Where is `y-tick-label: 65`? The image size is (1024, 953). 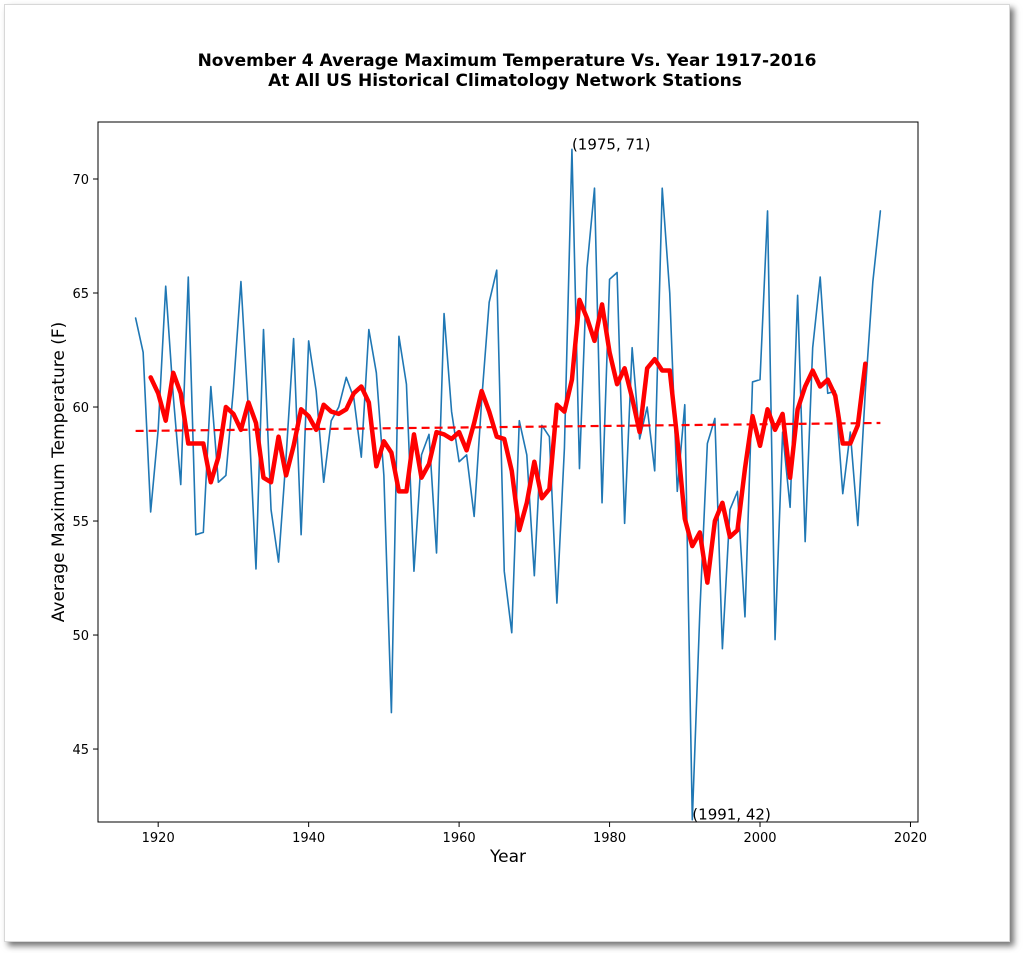 y-tick-label: 65 is located at coordinates (80, 294).